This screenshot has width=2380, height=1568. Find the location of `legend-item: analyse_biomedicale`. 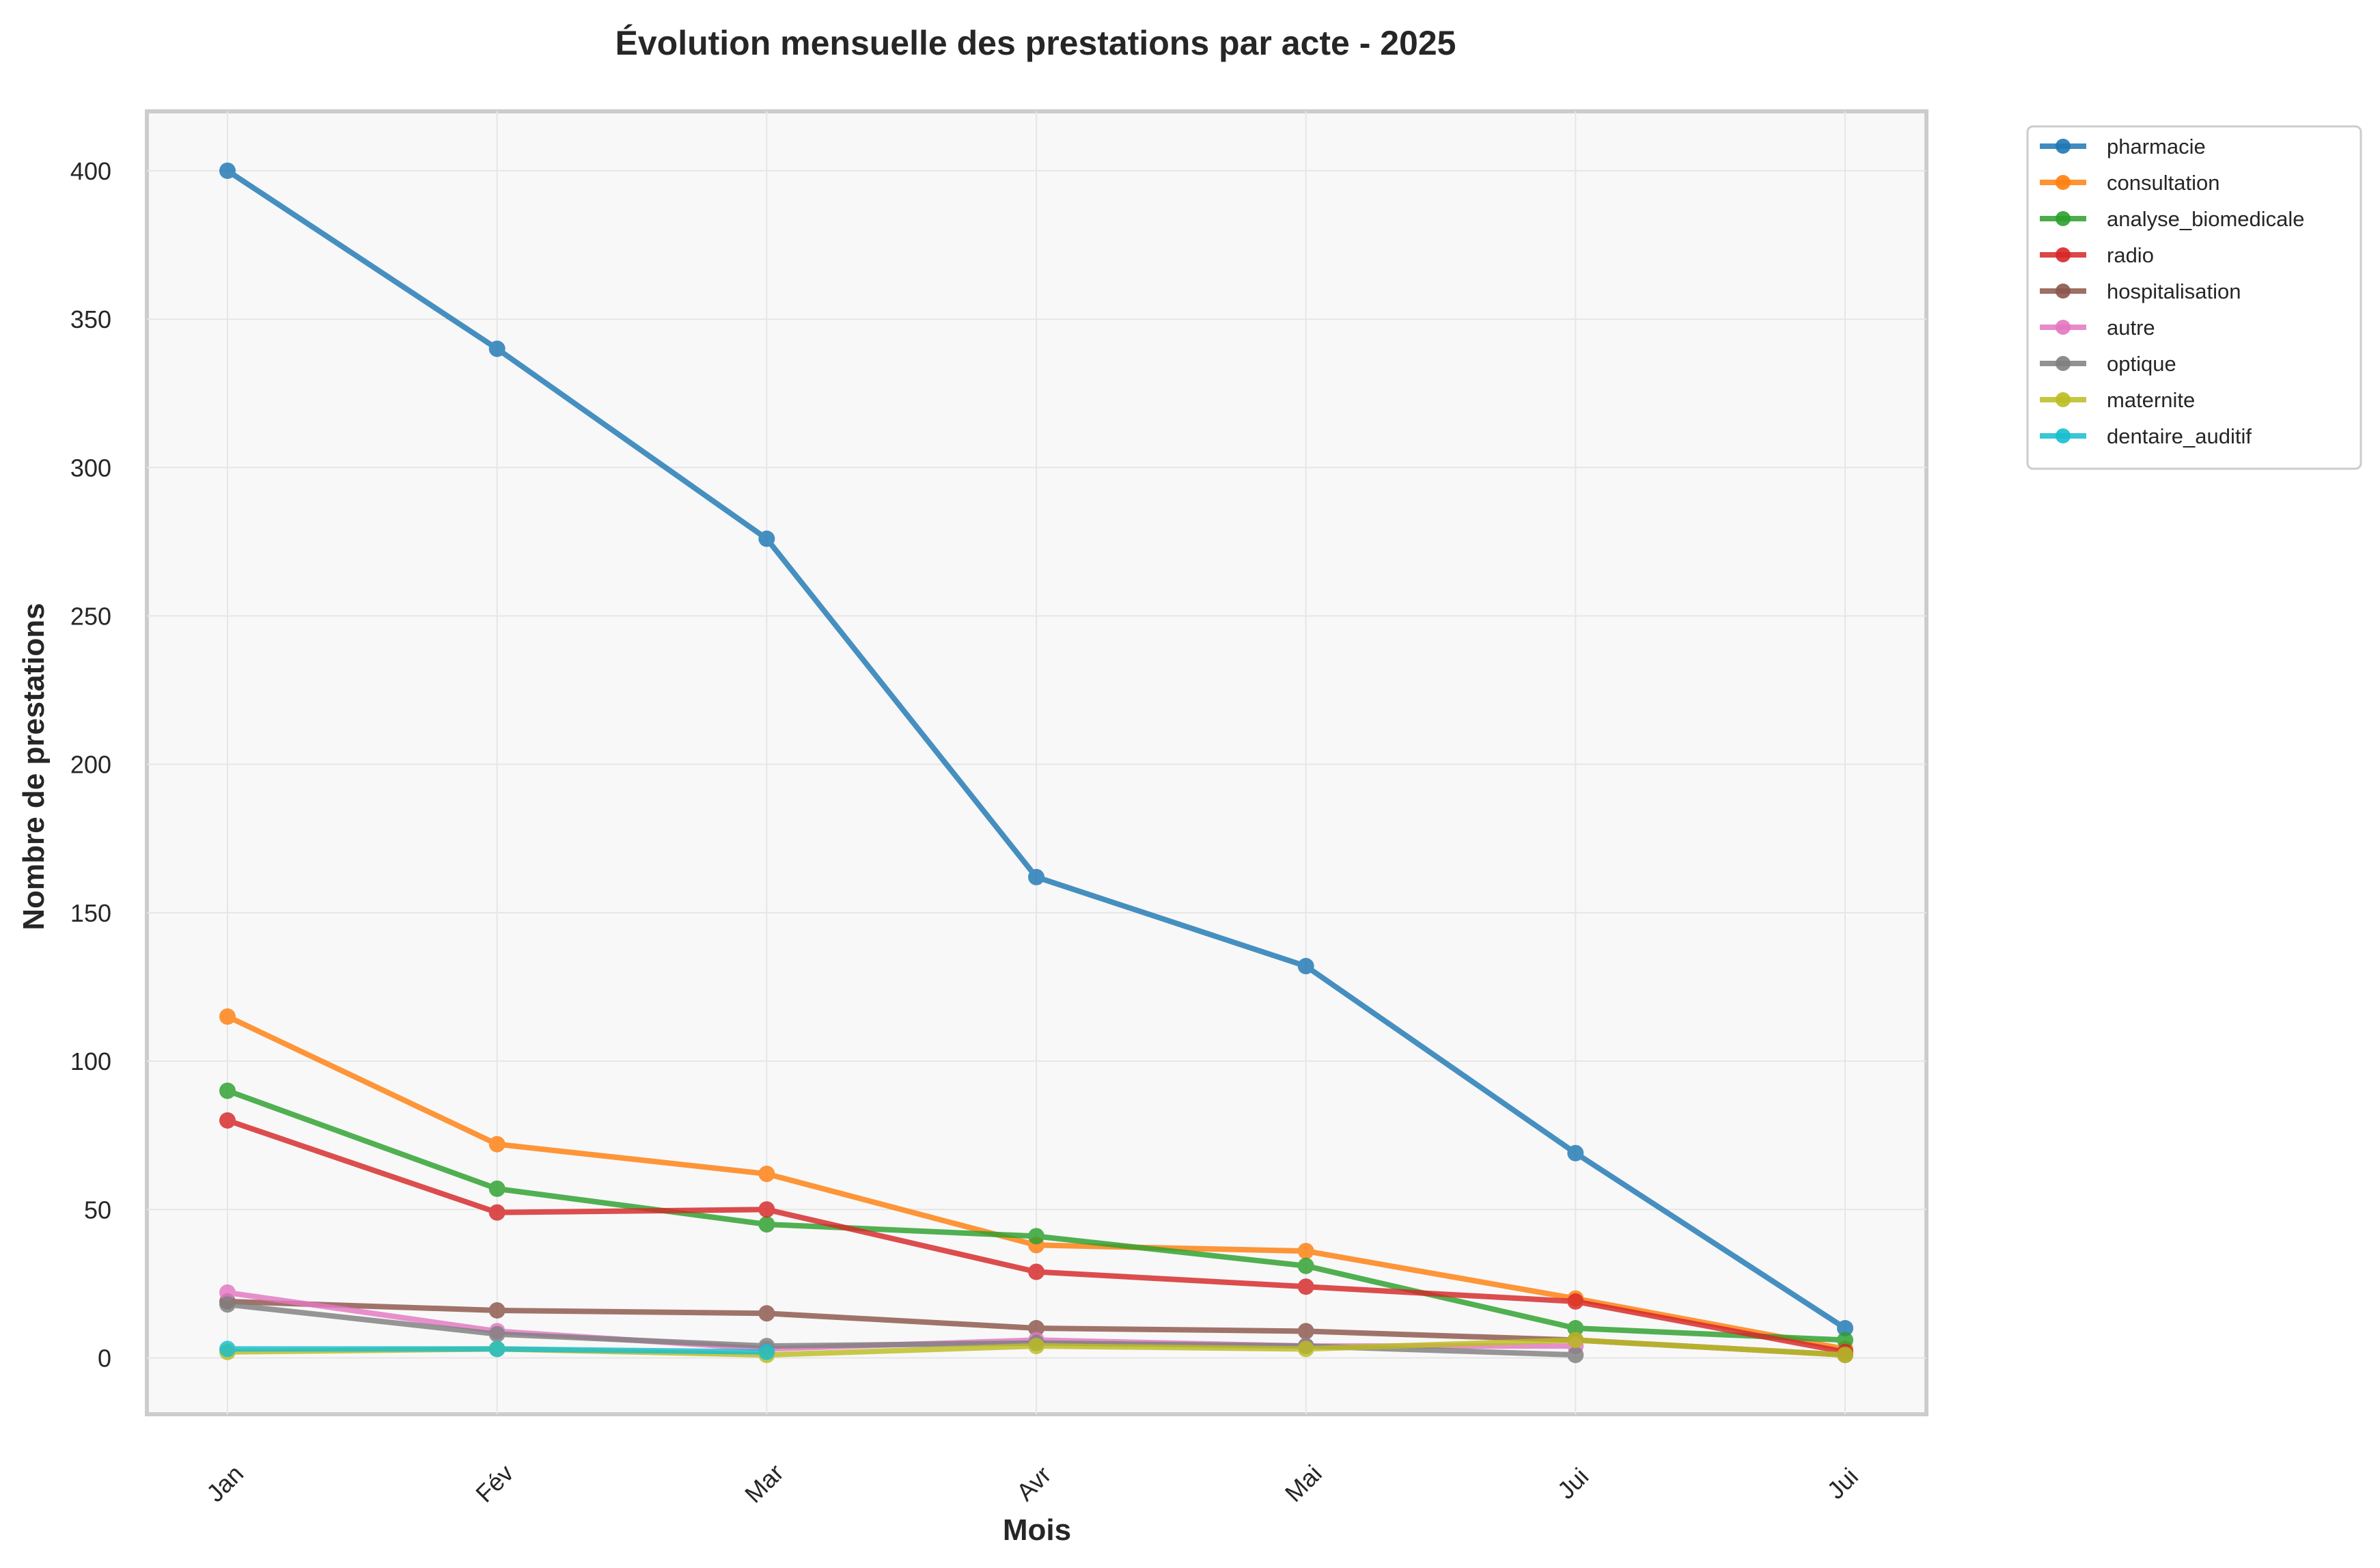

legend-item: analyse_biomedicale is located at coordinates (2172, 219).